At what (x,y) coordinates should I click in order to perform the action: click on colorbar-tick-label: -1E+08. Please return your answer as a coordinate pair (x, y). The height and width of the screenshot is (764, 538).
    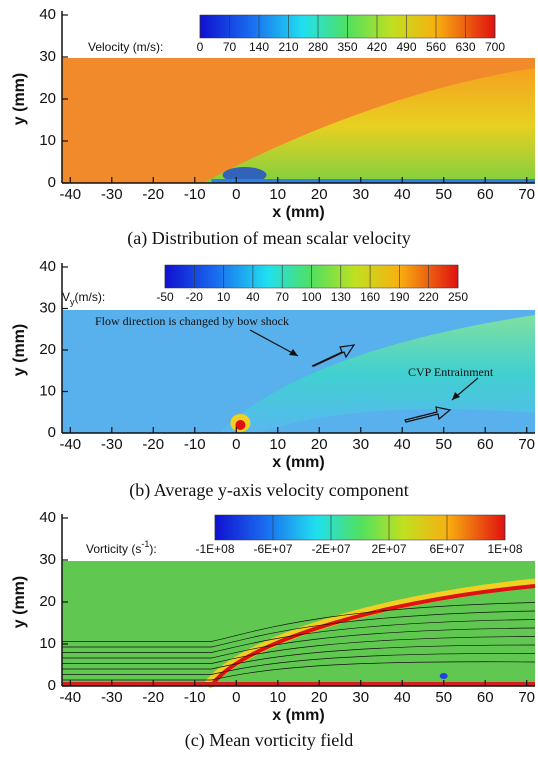
    Looking at the image, I should click on (214, 549).